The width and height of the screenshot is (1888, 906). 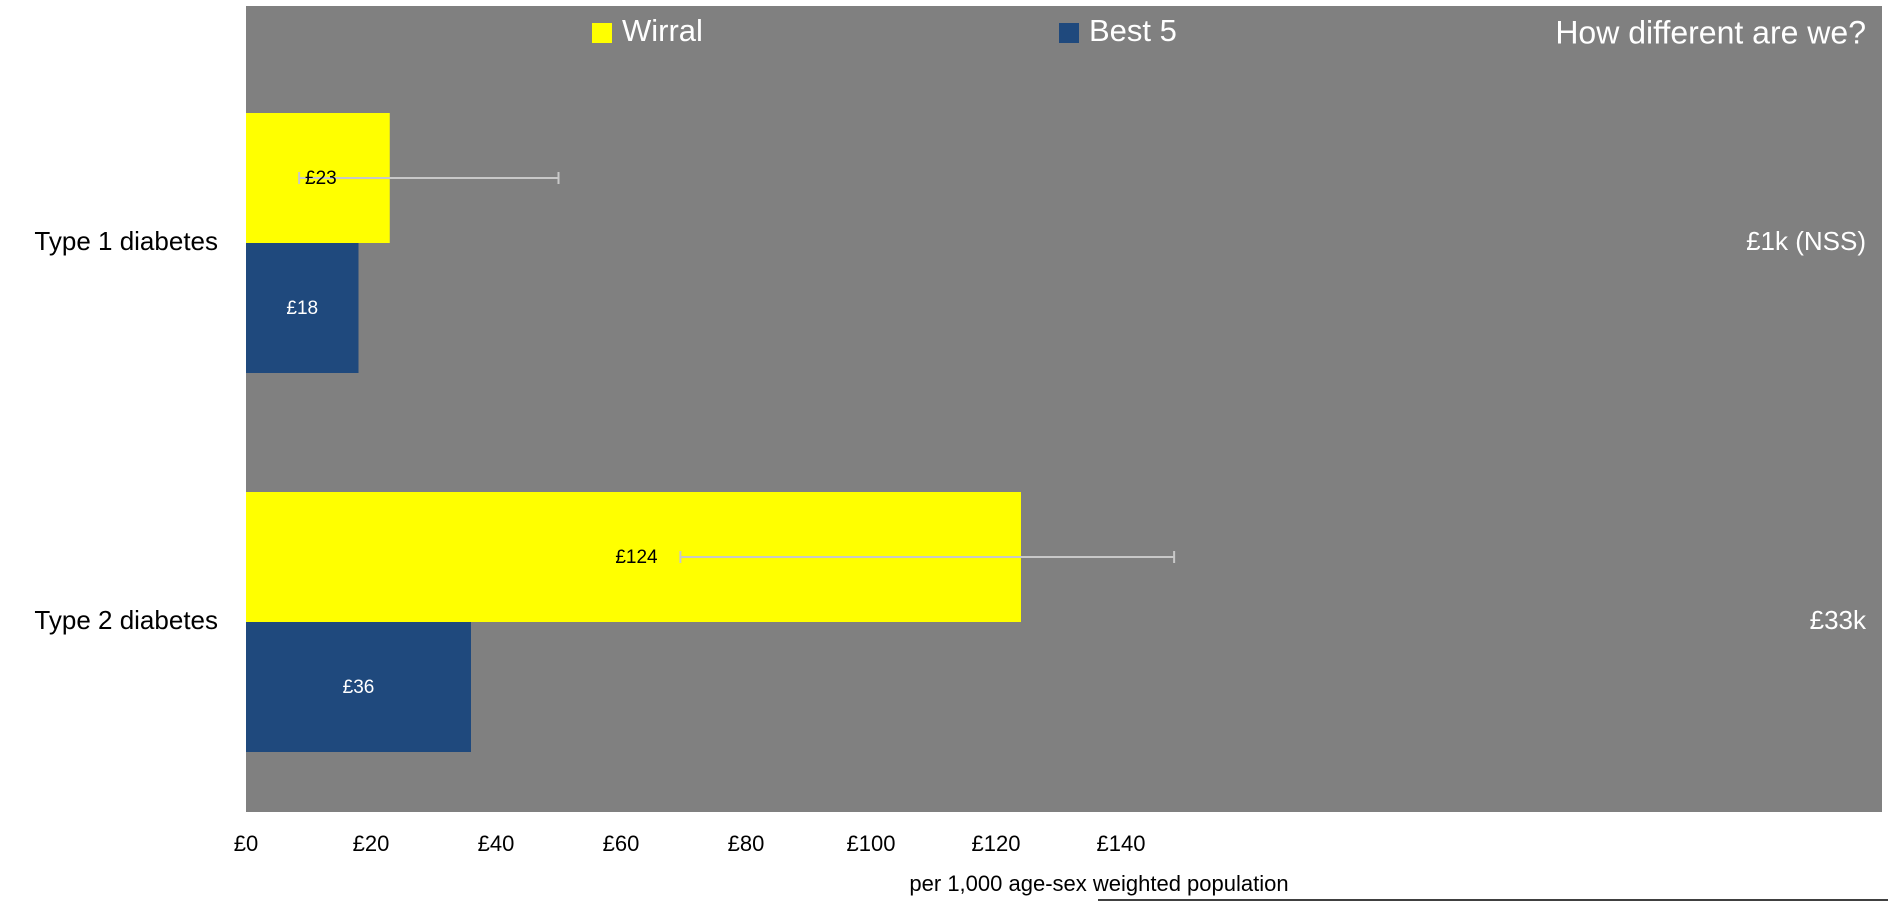 I want to click on x-tick-label-3: £60, so click(x=621, y=843).